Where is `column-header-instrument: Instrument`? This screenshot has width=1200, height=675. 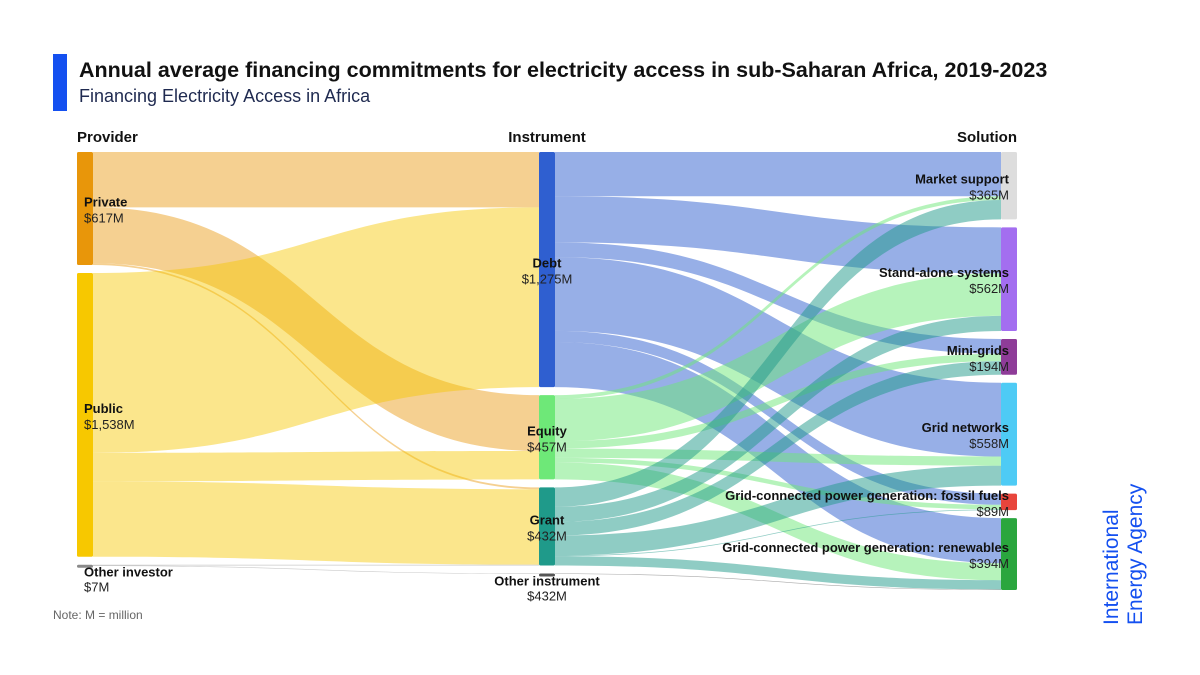 column-header-instrument: Instrument is located at coordinates (547, 137).